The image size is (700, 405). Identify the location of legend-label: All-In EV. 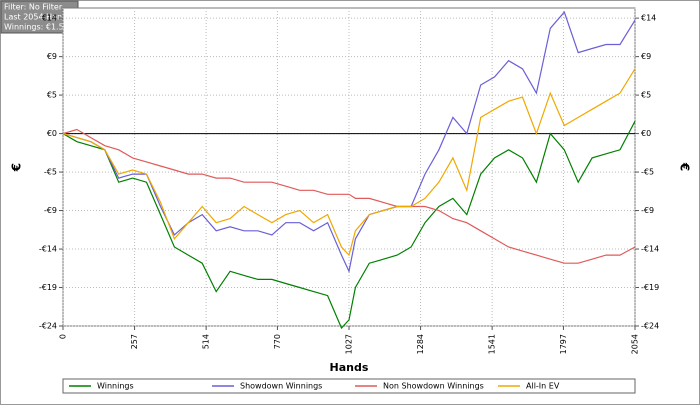
(543, 386).